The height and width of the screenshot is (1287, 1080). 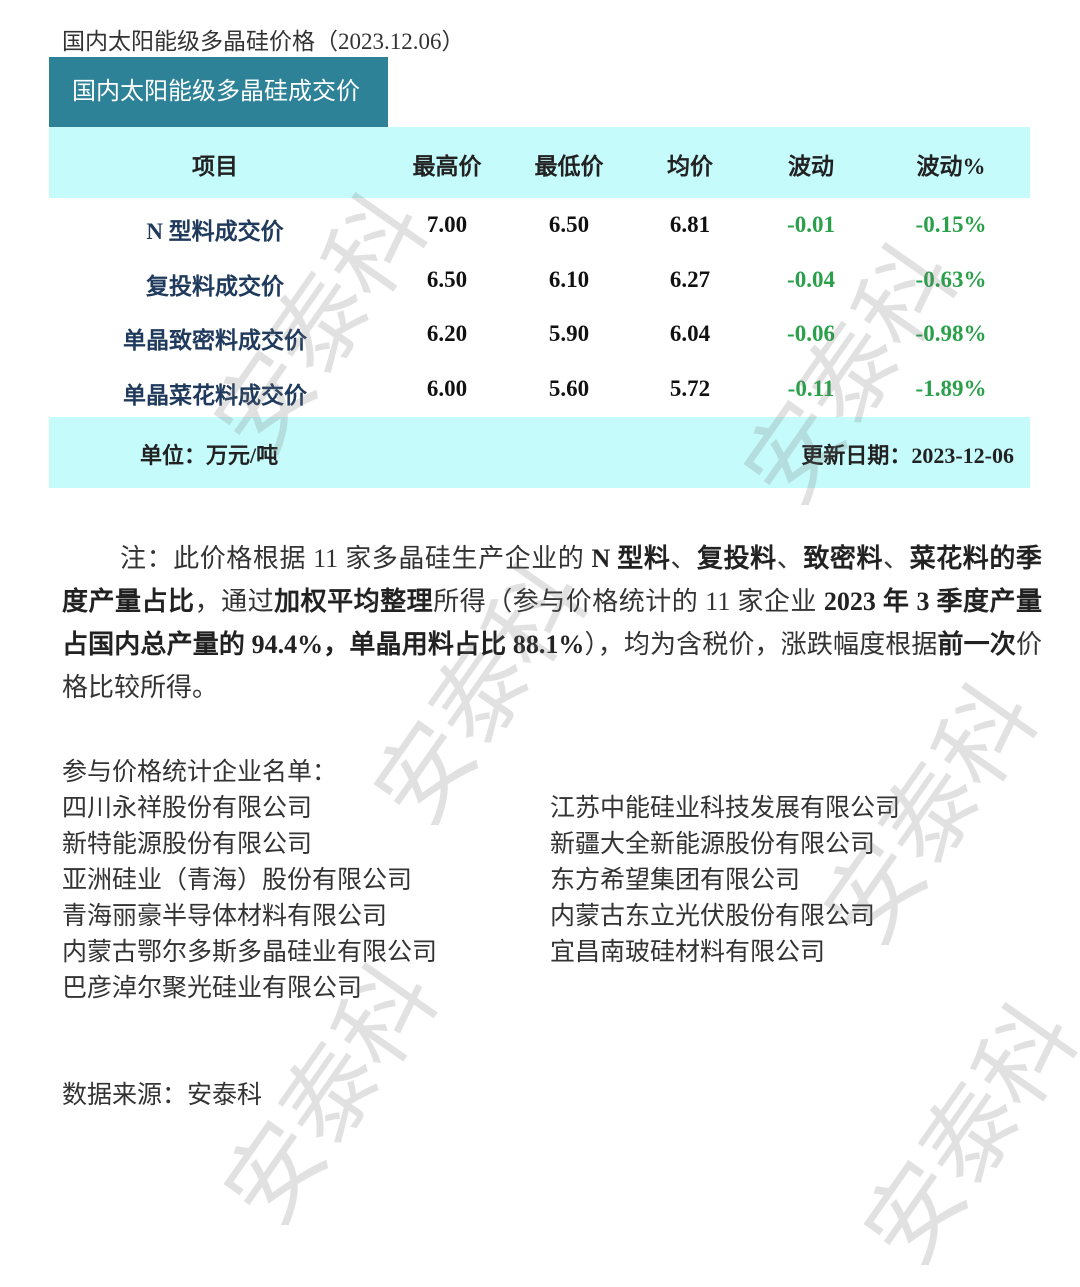 What do you see at coordinates (690, 388) in the screenshot?
I see `table-cell: 5.72` at bounding box center [690, 388].